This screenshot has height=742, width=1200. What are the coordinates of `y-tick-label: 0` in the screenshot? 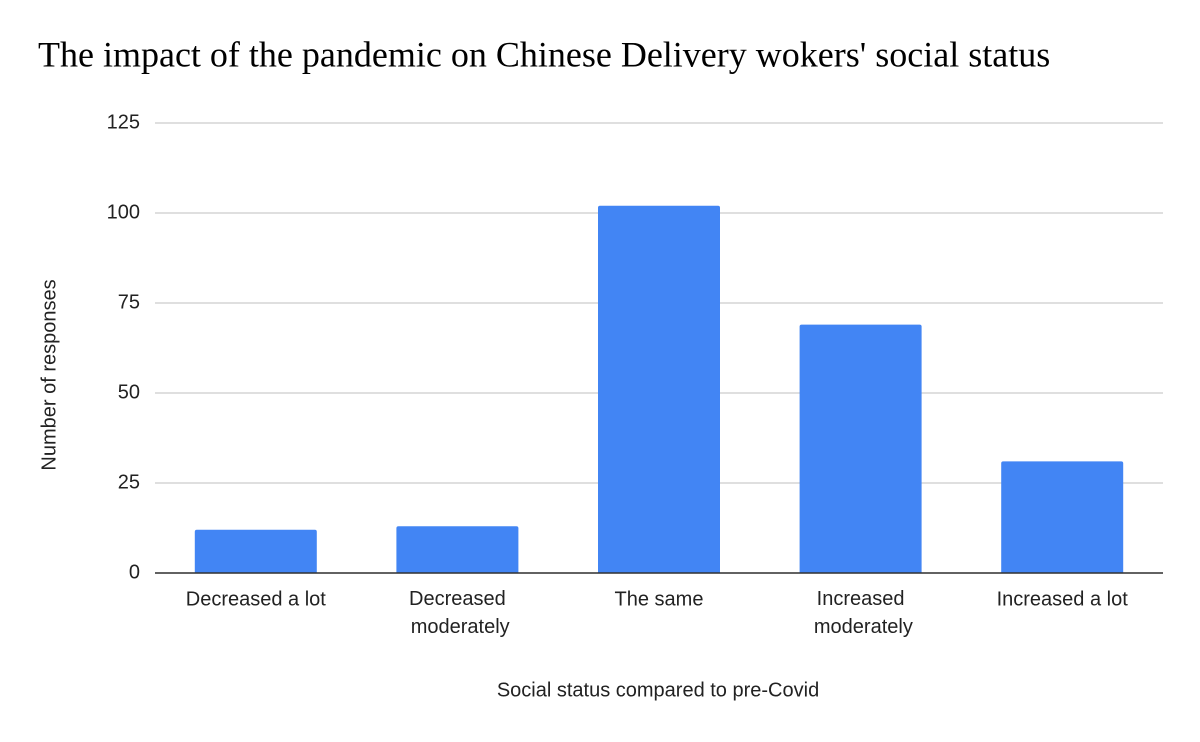 It's located at (134, 572).